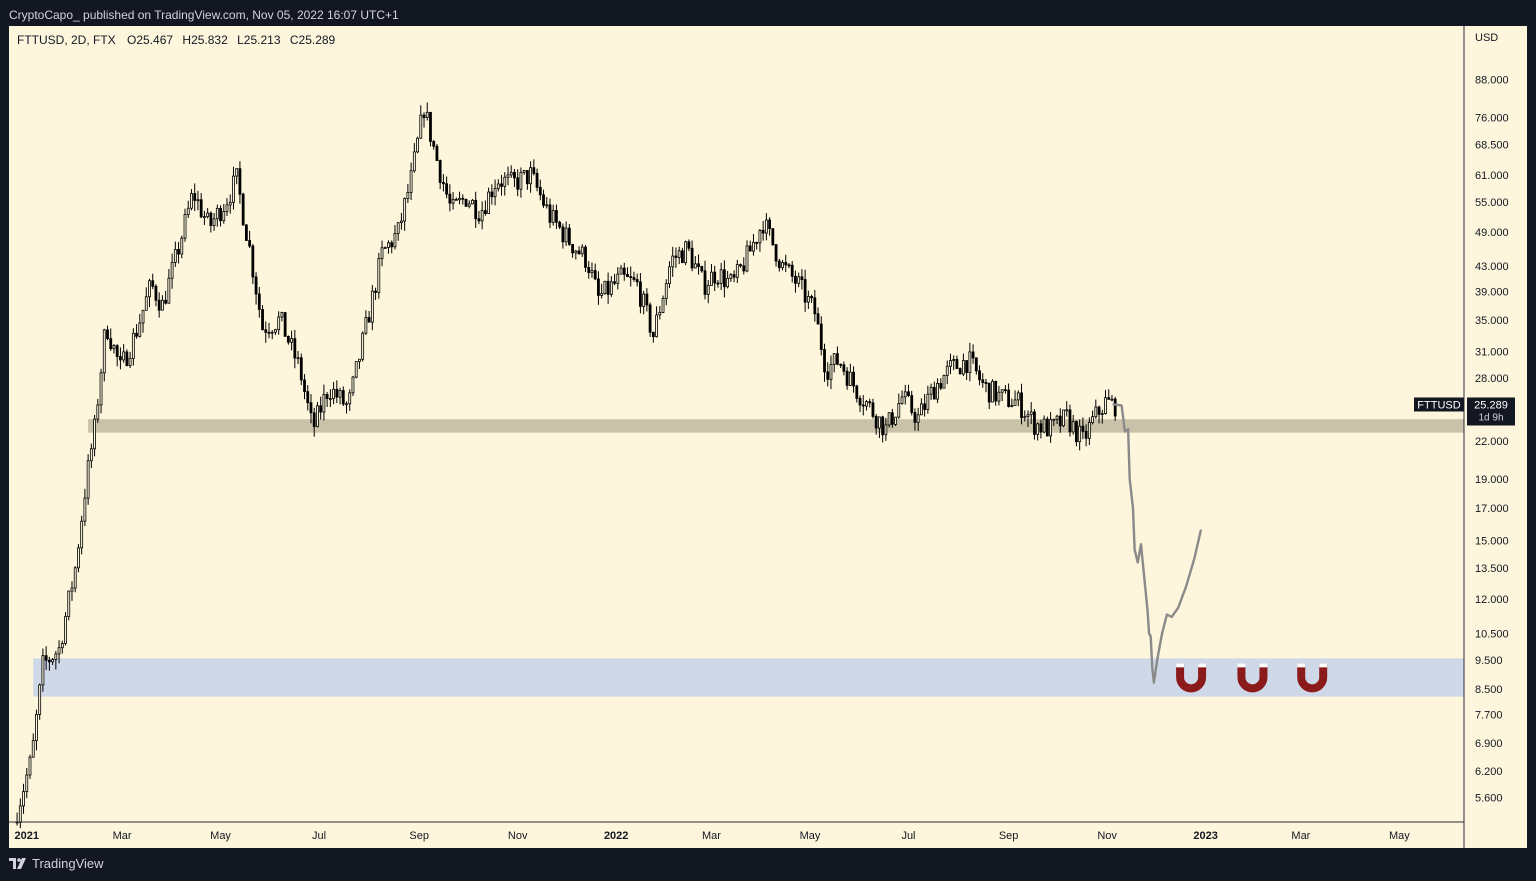 The image size is (1536, 881). Describe the element at coordinates (1252, 678) in the screenshot. I see `magnet-layer` at that location.